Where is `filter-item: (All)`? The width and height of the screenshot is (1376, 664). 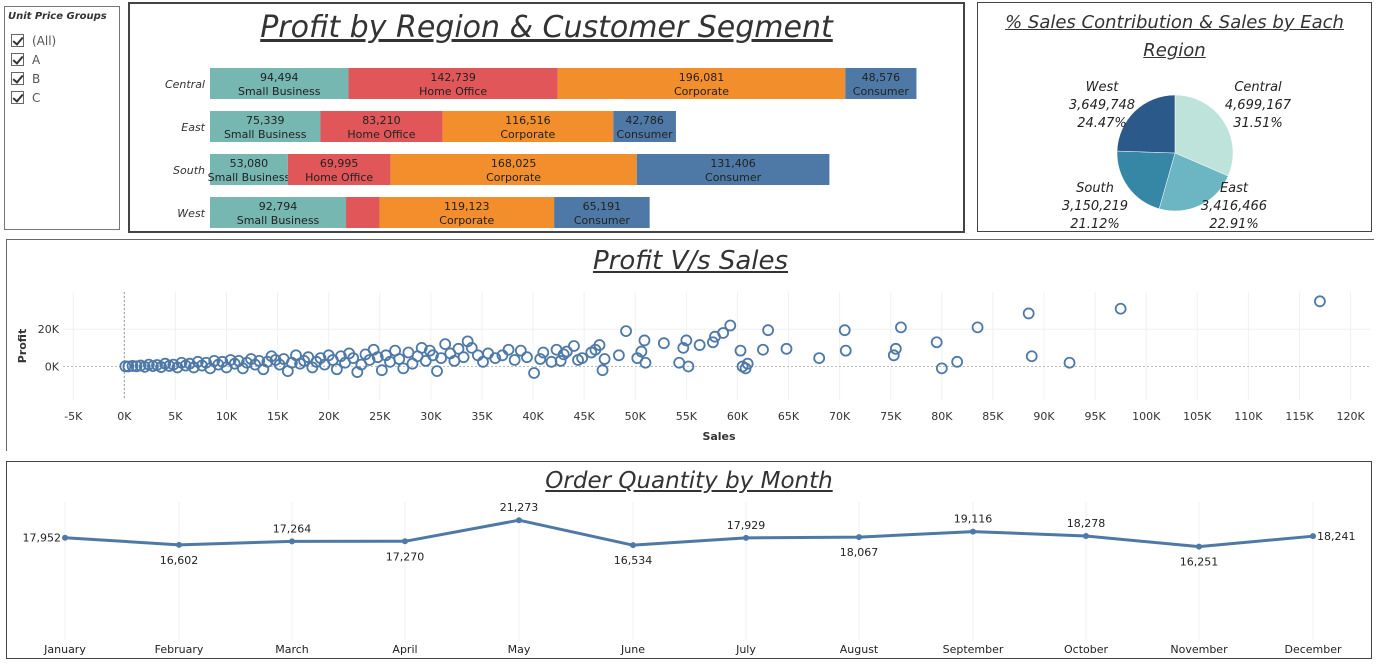 filter-item: (All) is located at coordinates (33, 40).